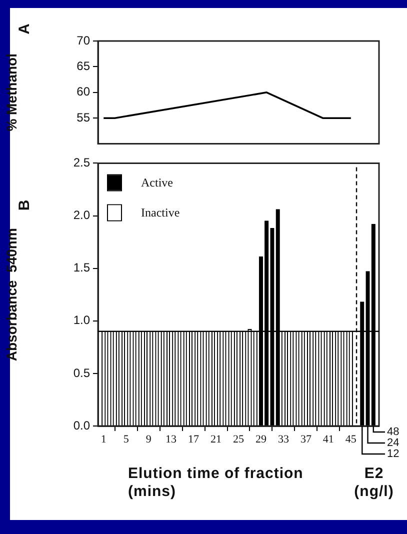 Image resolution: width=407 pixels, height=534 pixels. I want to click on x-tick-label: 21, so click(216, 439).